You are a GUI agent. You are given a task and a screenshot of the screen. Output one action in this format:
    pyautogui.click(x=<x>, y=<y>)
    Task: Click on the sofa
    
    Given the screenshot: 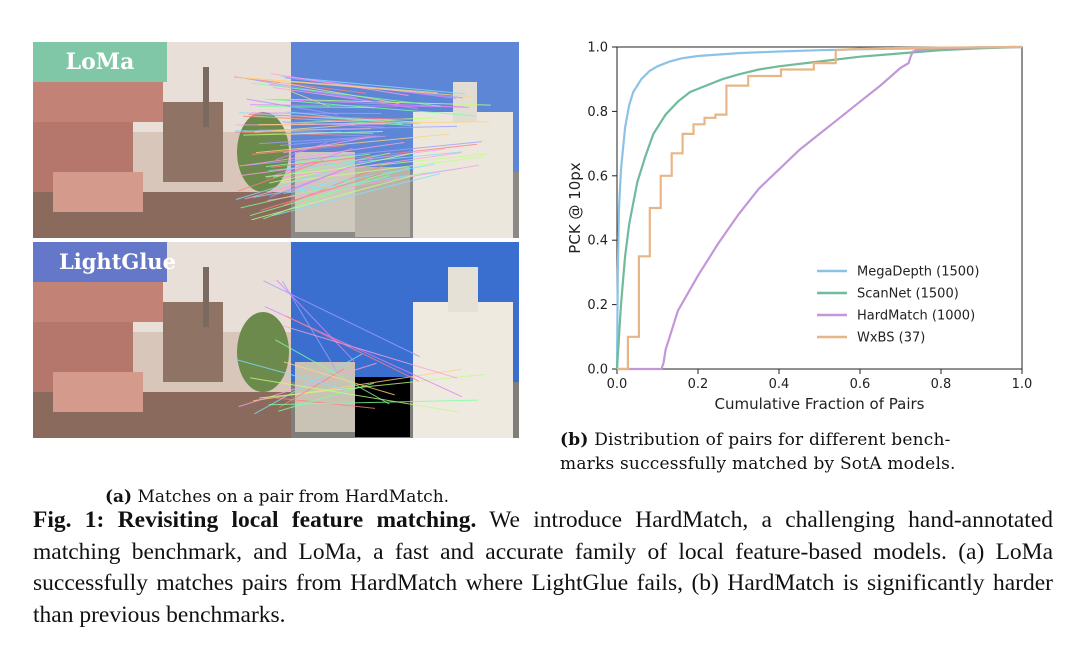 What is the action you would take?
    pyautogui.click(x=98, y=192)
    